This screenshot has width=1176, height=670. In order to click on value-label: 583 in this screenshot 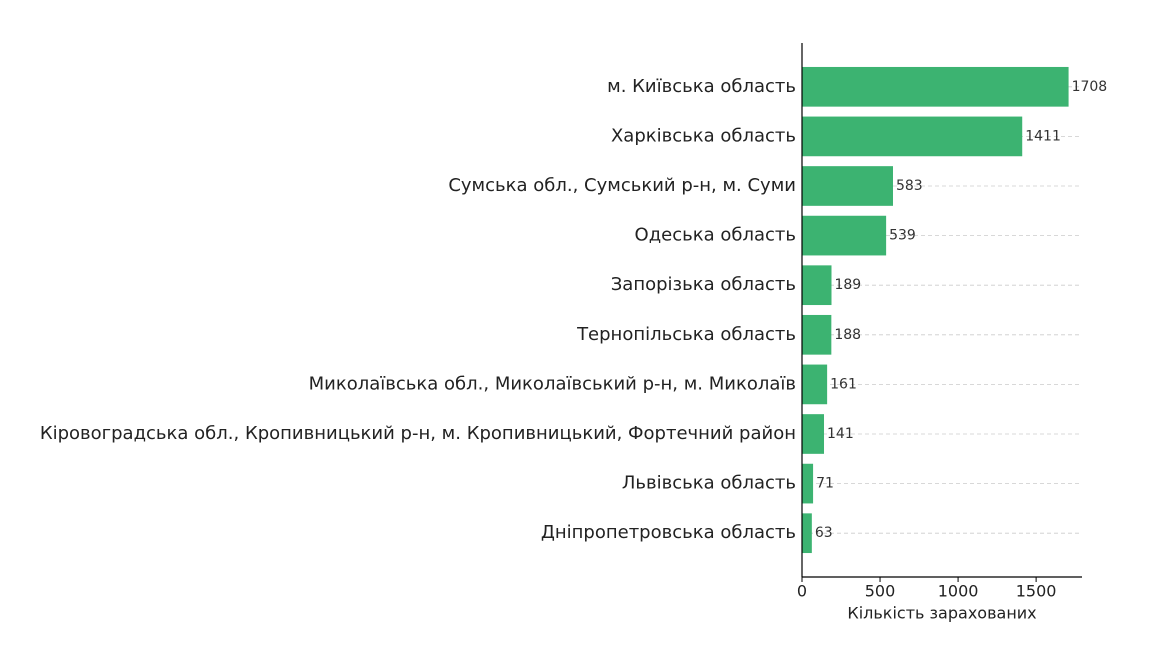, I will do `click(909, 186)`.